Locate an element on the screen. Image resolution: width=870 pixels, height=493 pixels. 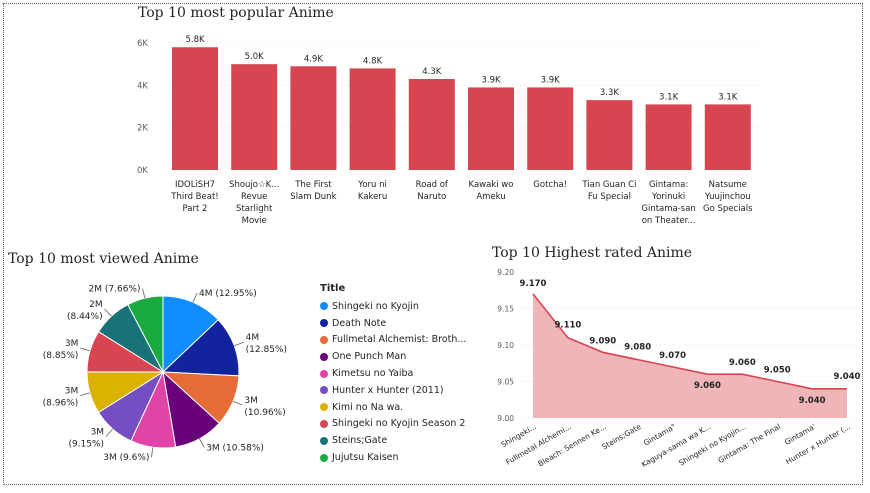
area-data-label: 9.110 is located at coordinates (567, 326).